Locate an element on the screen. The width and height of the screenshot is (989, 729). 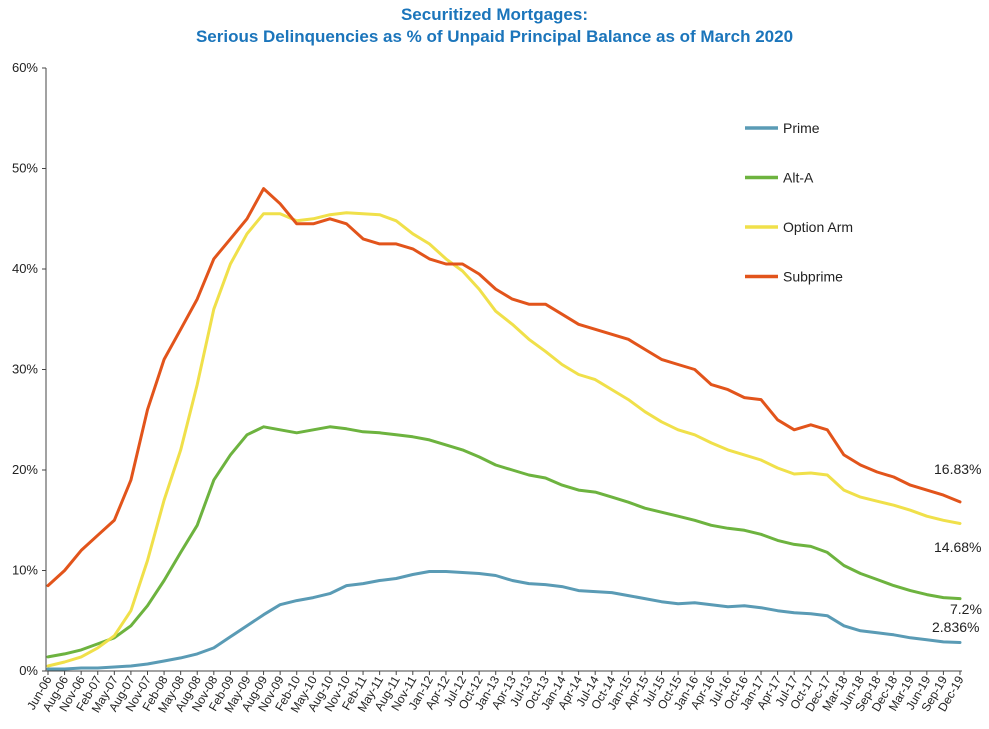
chart-title: Securitized Mortgages: is located at coordinates (494, 14).